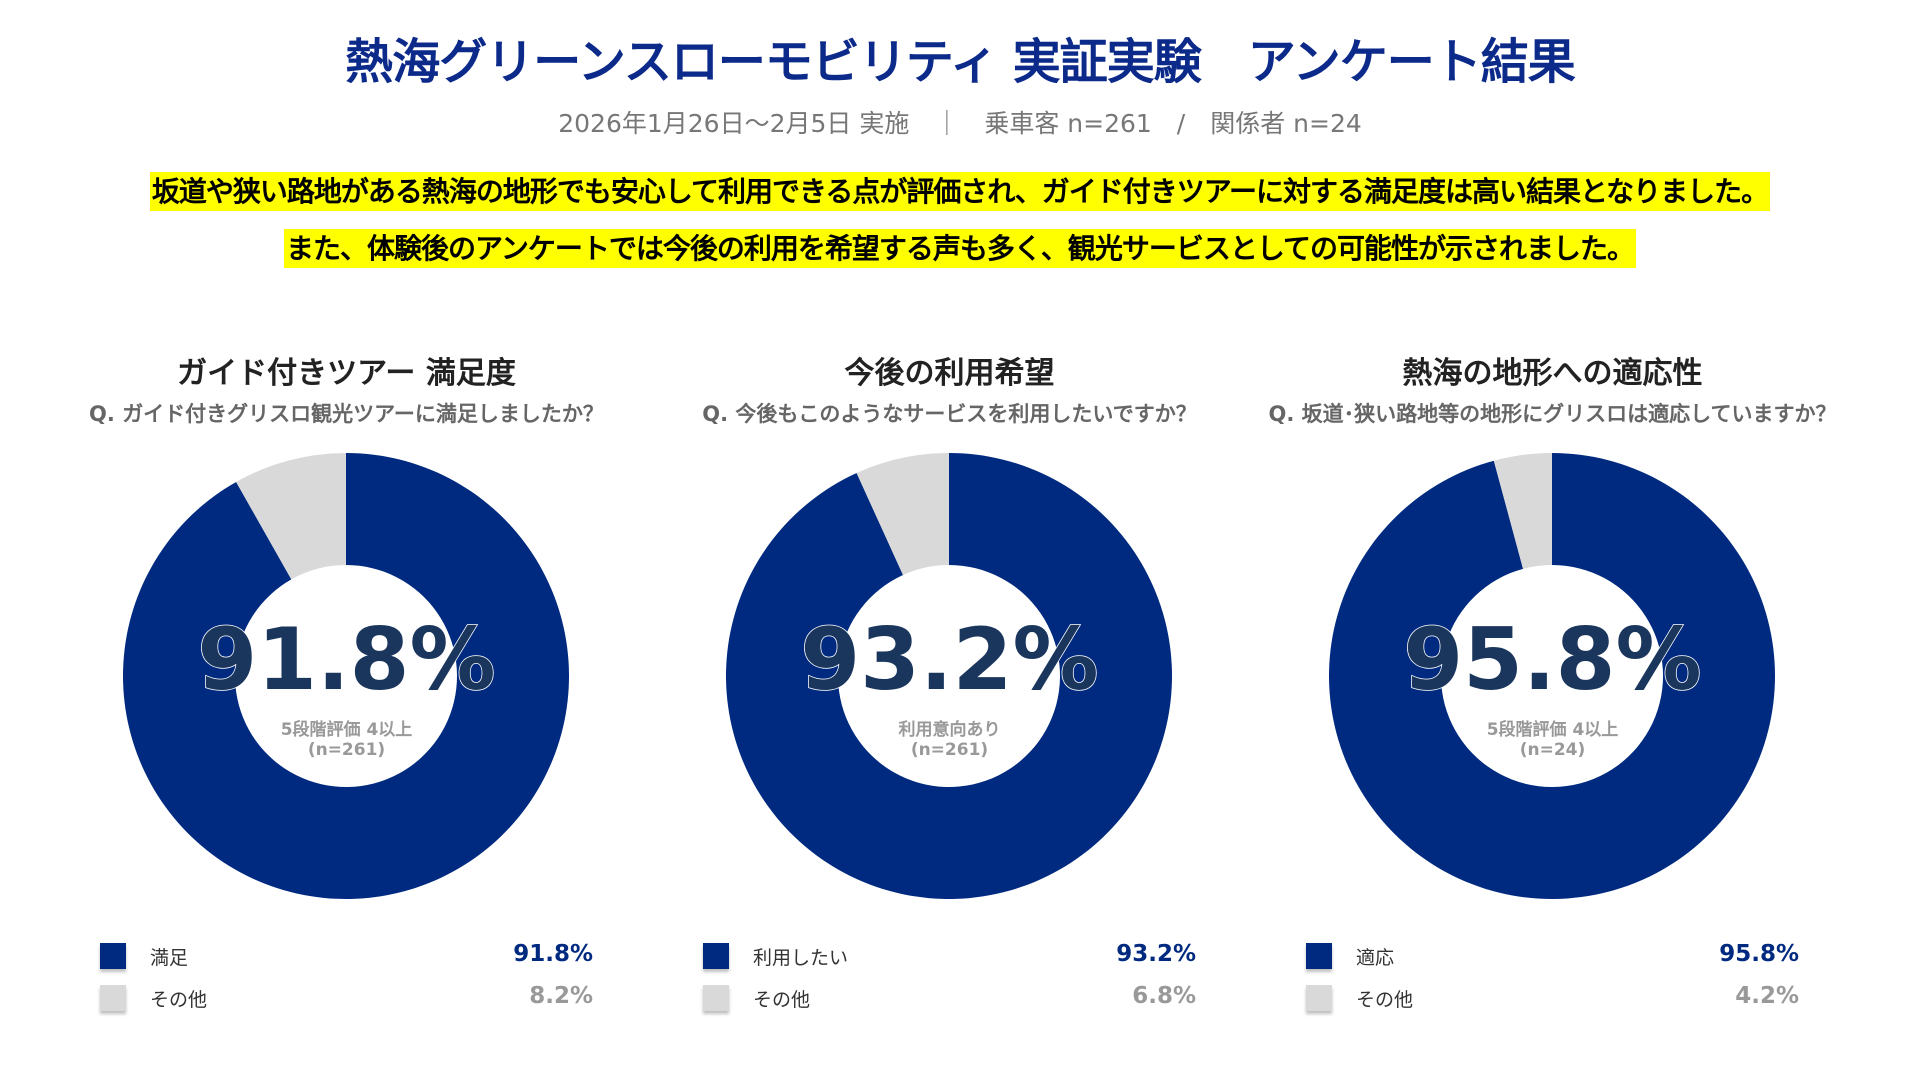 Image resolution: width=1920 pixels, height=1080 pixels. Describe the element at coordinates (1552, 750) in the screenshot. I see `center-n: (n=24)` at that location.